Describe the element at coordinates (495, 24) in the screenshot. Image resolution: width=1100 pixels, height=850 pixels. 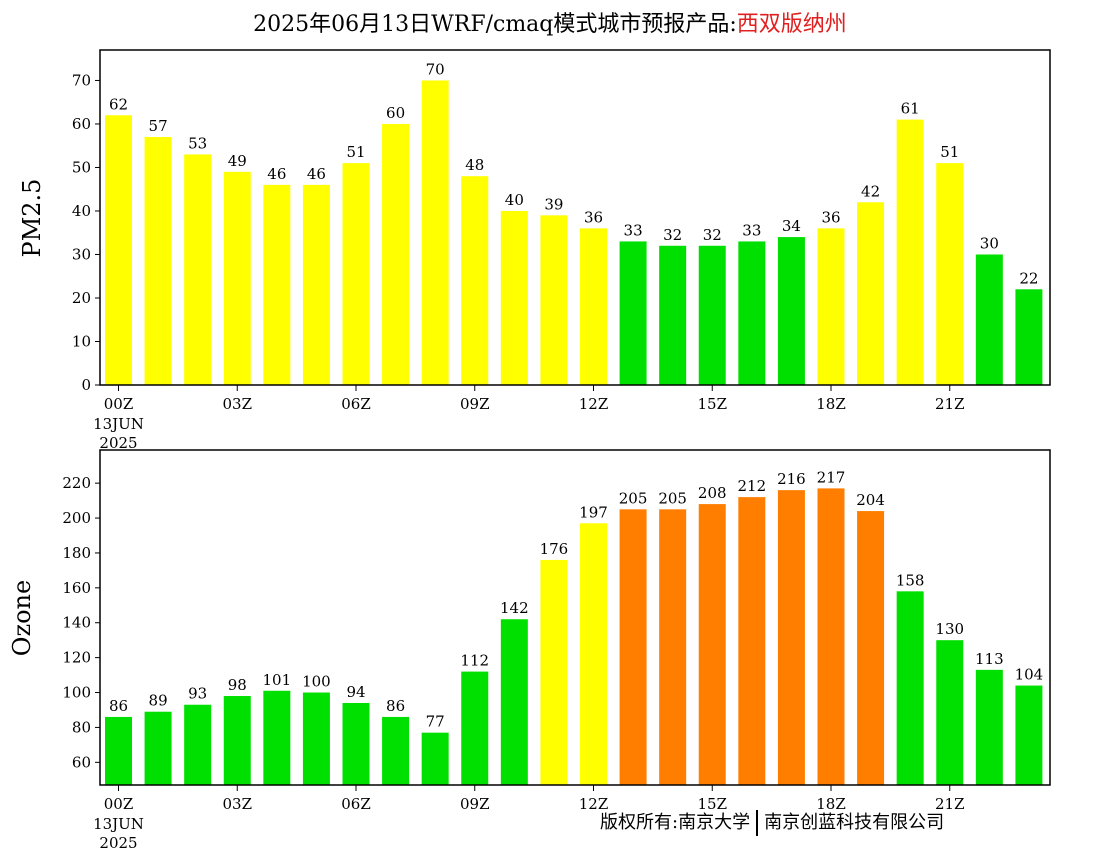
I see `title-prefix: 2025年06月13日WRF/cmaq模式城市预报产品:` at that location.